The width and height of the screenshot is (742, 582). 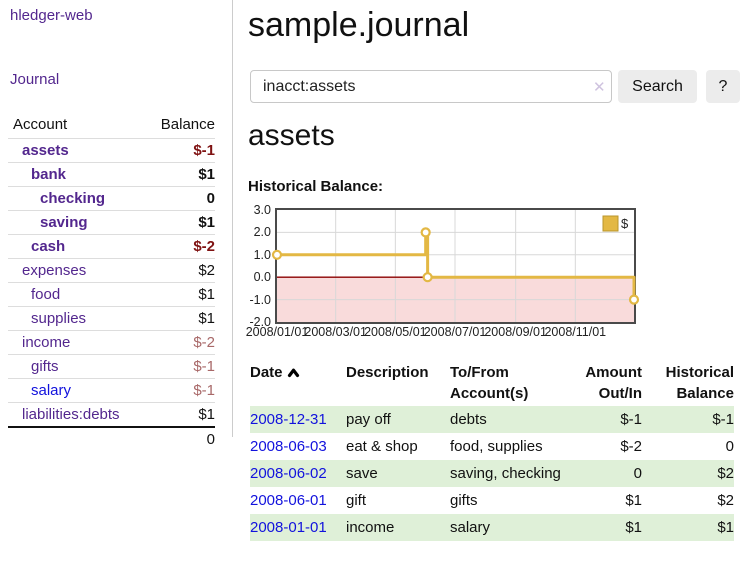 What do you see at coordinates (356, 500) in the screenshot?
I see `transaction-description-cell: gift` at bounding box center [356, 500].